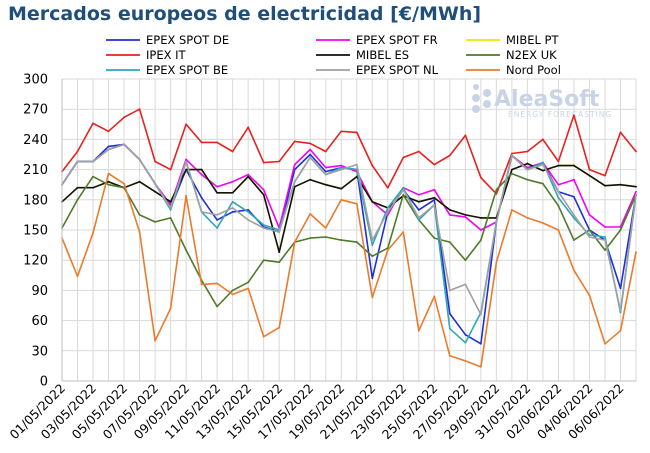 The width and height of the screenshot is (650, 453). What do you see at coordinates (531, 55) in the screenshot?
I see `legend-label: N2EX UK` at bounding box center [531, 55].